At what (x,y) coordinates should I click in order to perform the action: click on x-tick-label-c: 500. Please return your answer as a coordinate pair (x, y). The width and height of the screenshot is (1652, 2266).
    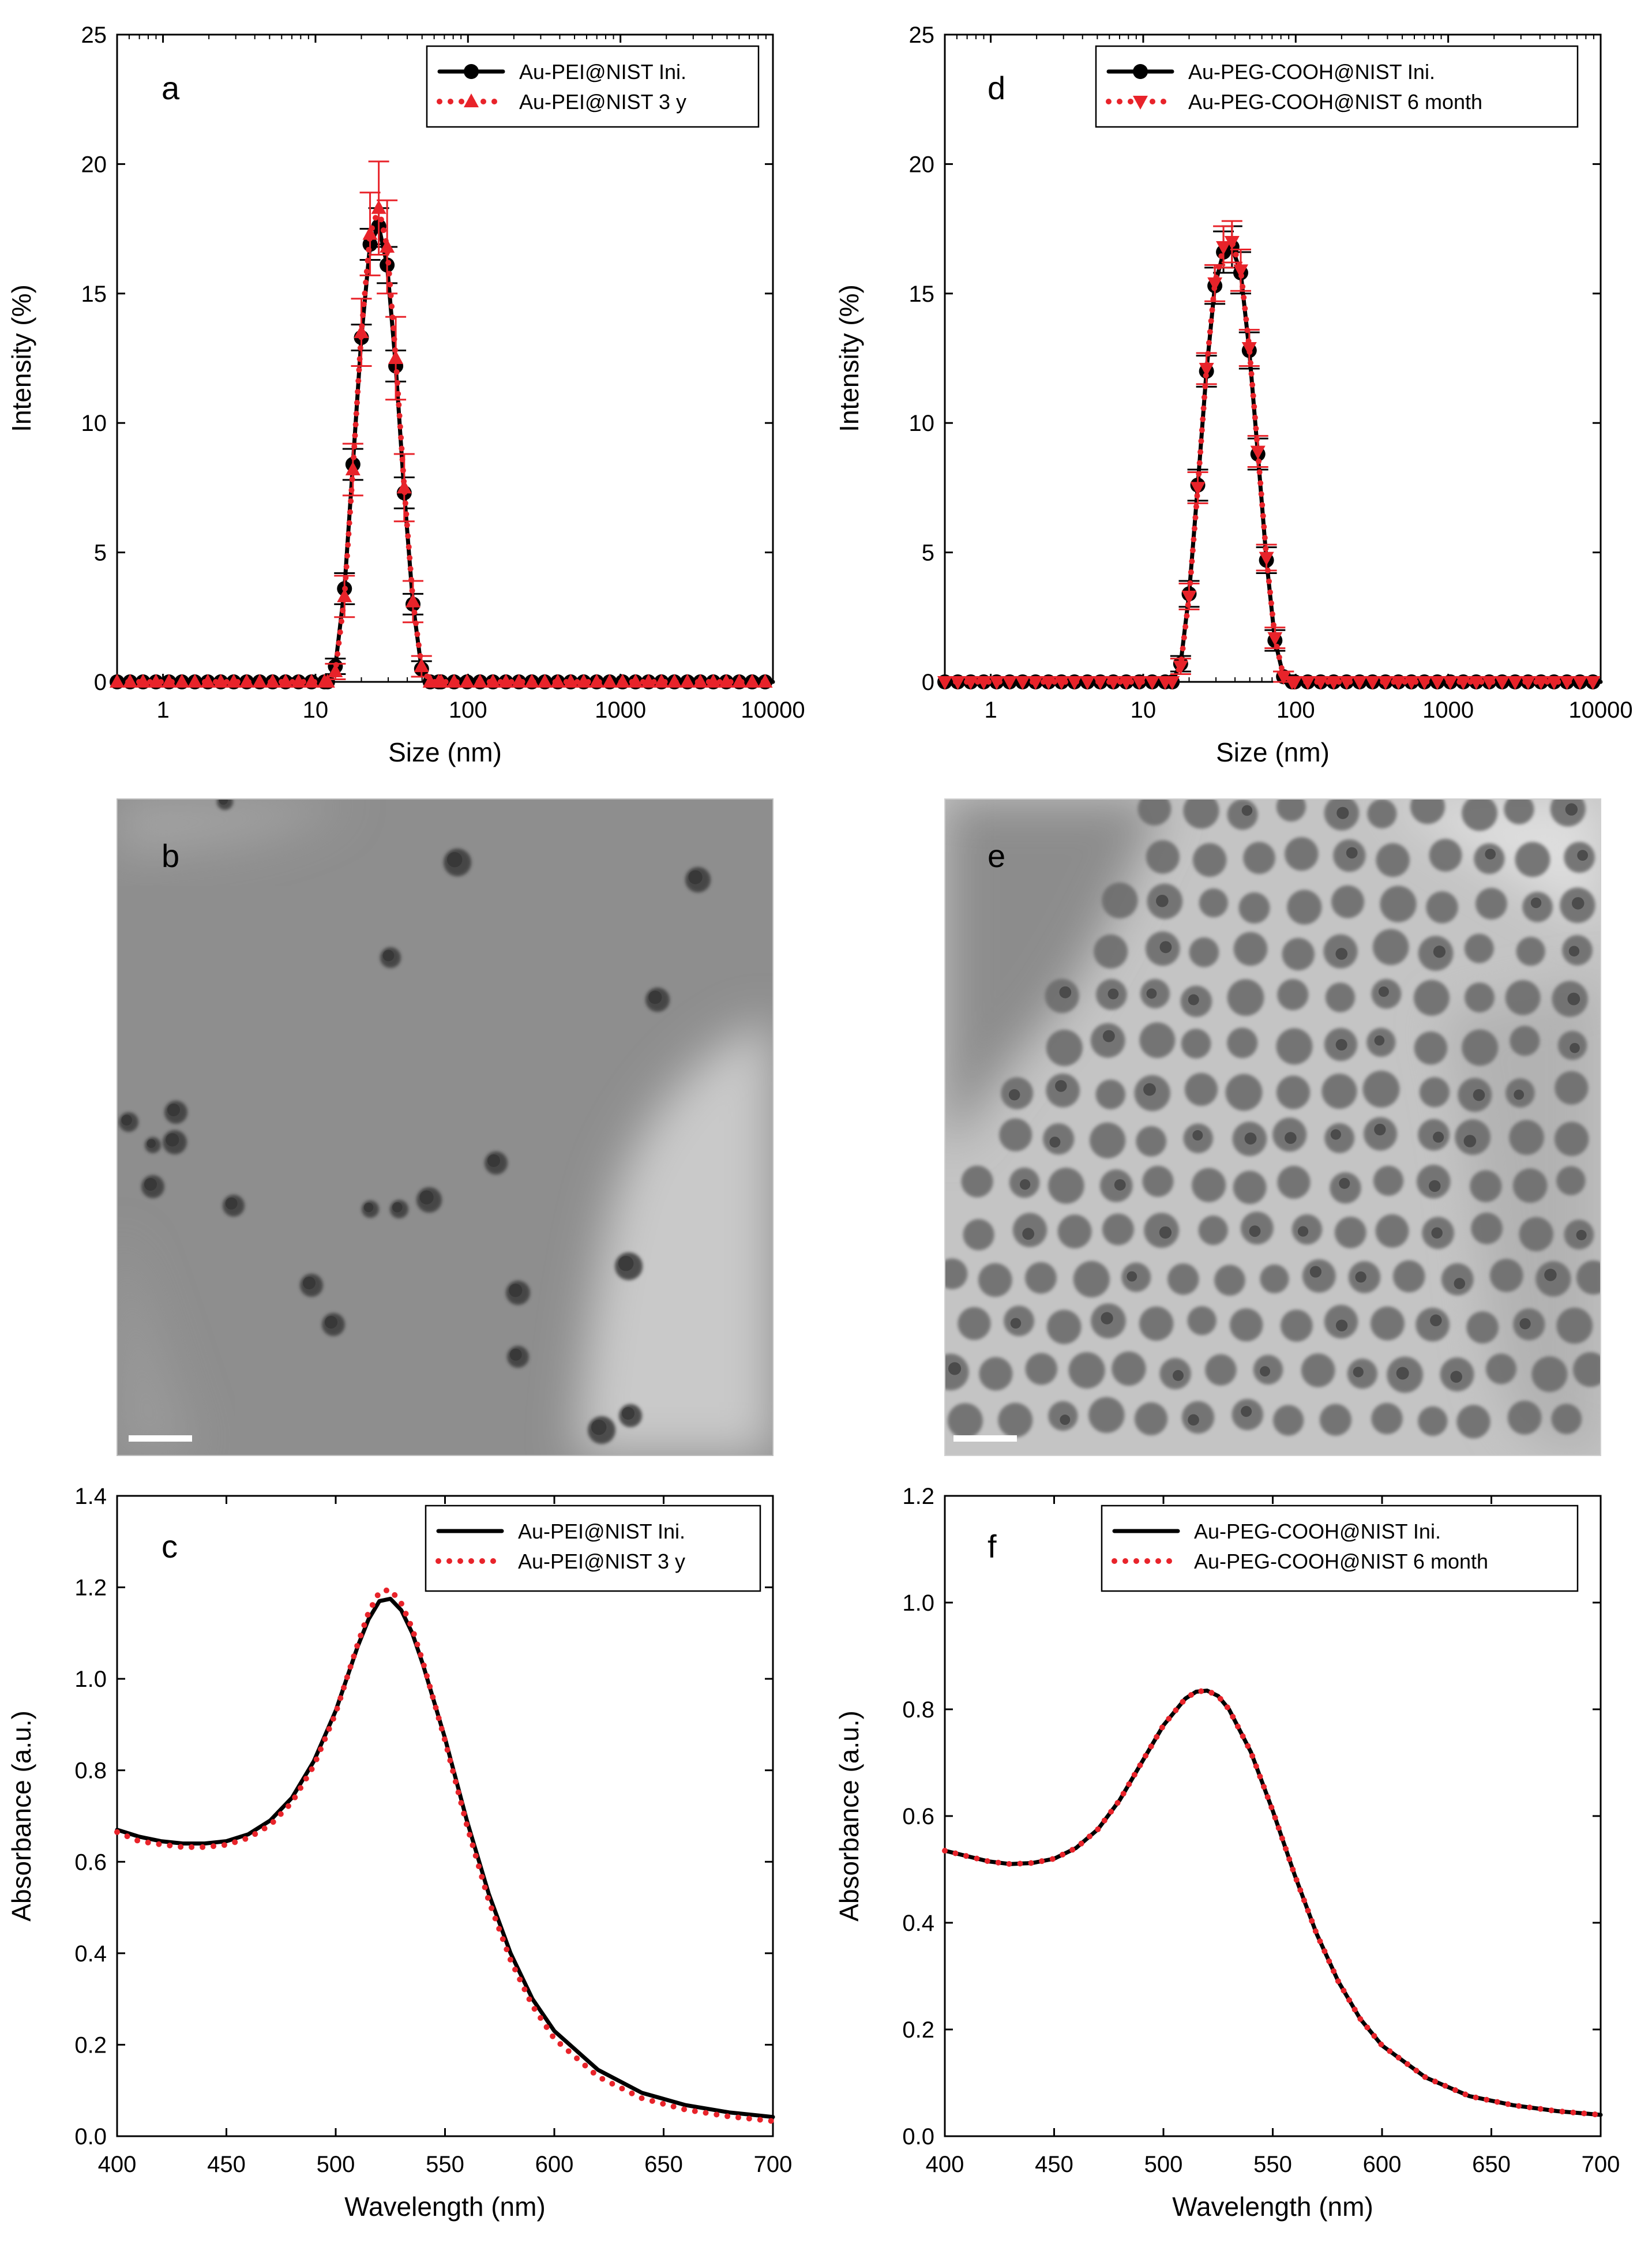
    Looking at the image, I should click on (336, 2165).